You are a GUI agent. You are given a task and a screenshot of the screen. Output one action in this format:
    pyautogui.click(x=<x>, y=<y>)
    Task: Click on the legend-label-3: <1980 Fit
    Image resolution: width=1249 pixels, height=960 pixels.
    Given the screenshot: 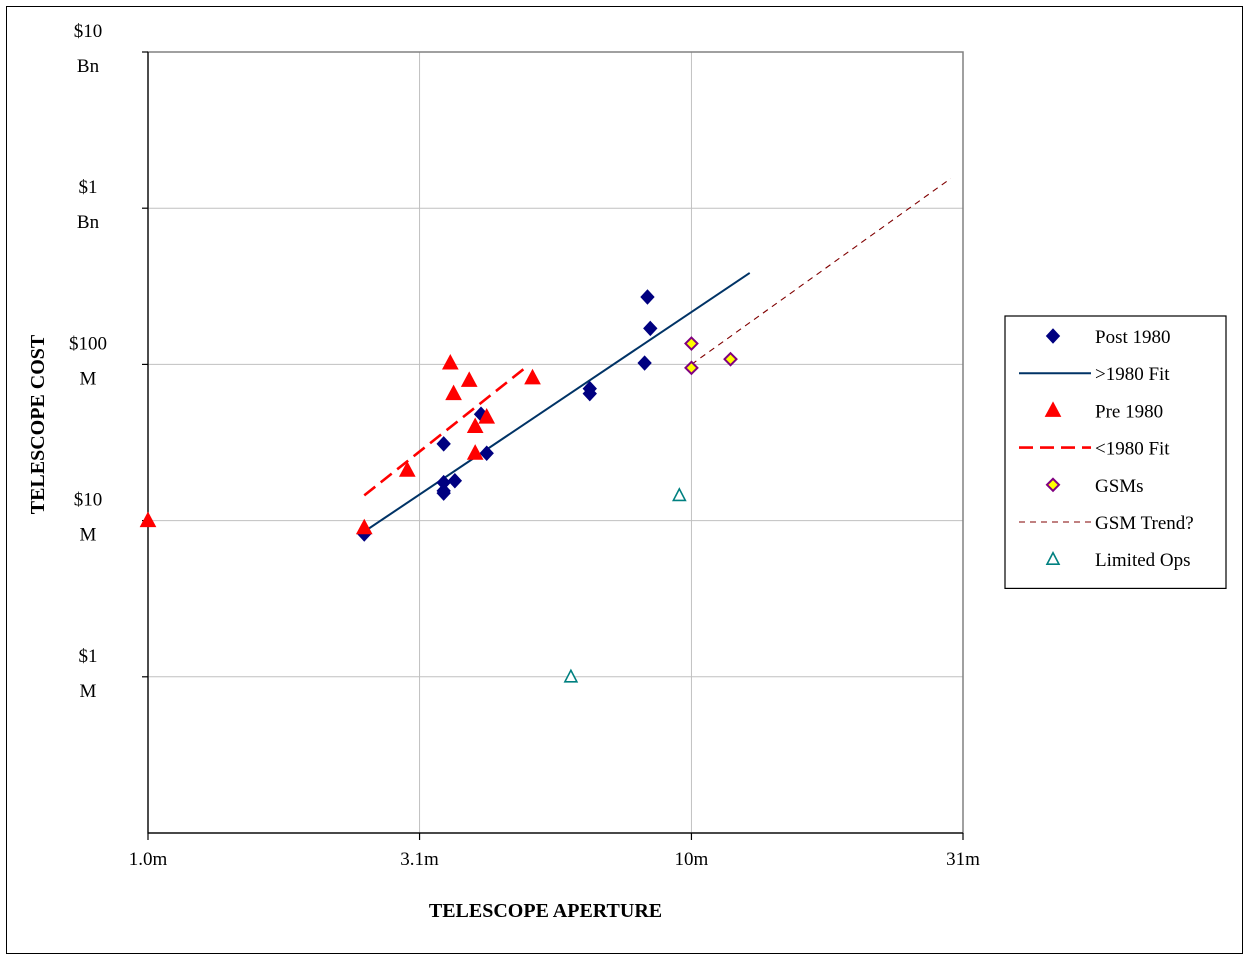 What is the action you would take?
    pyautogui.click(x=1132, y=449)
    